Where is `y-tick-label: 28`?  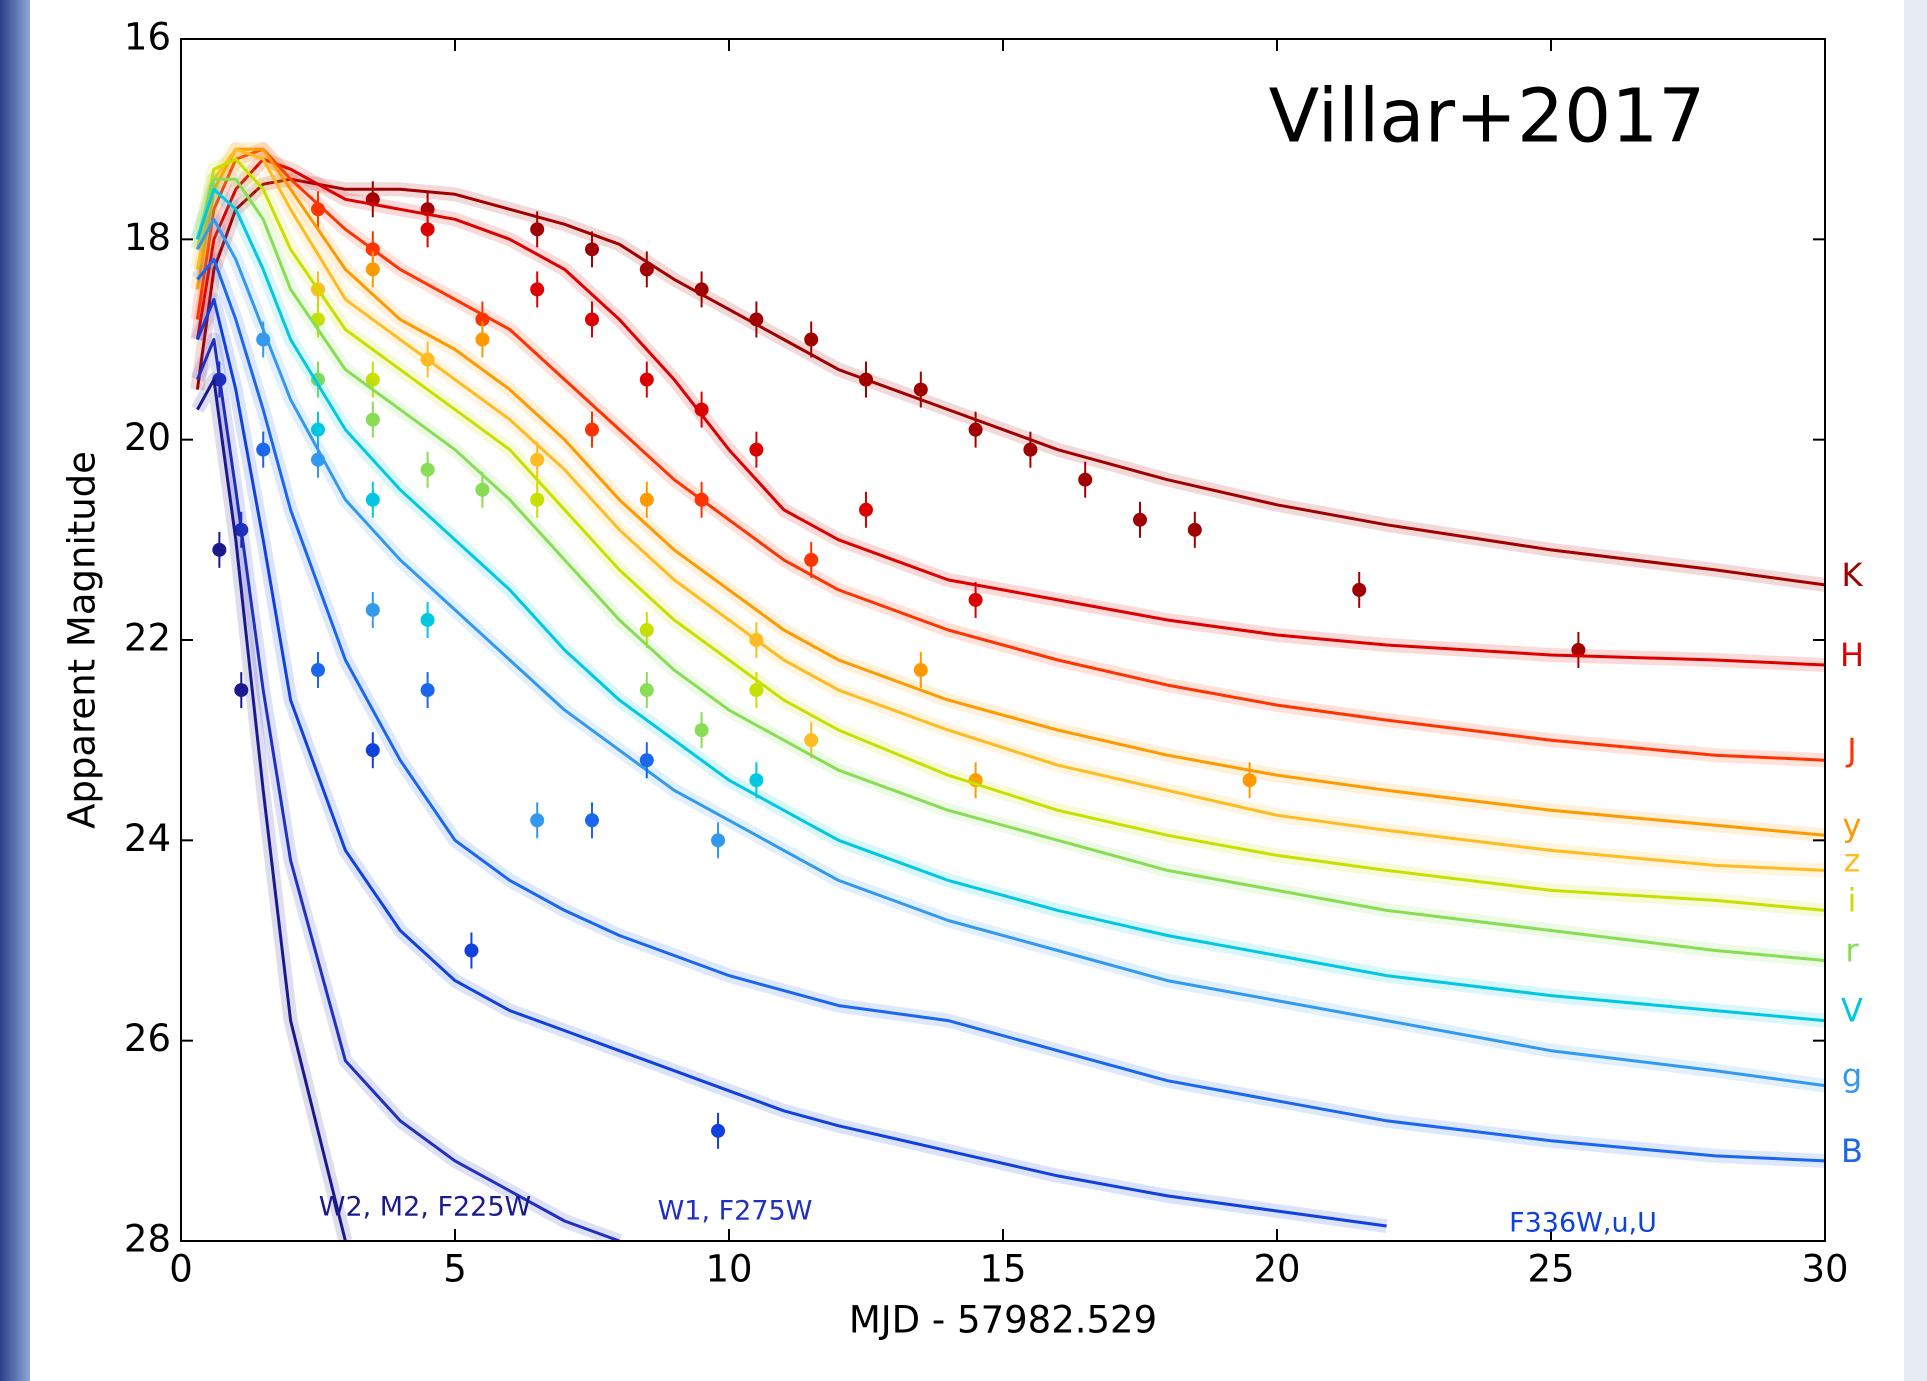 y-tick-label: 28 is located at coordinates (147, 1239).